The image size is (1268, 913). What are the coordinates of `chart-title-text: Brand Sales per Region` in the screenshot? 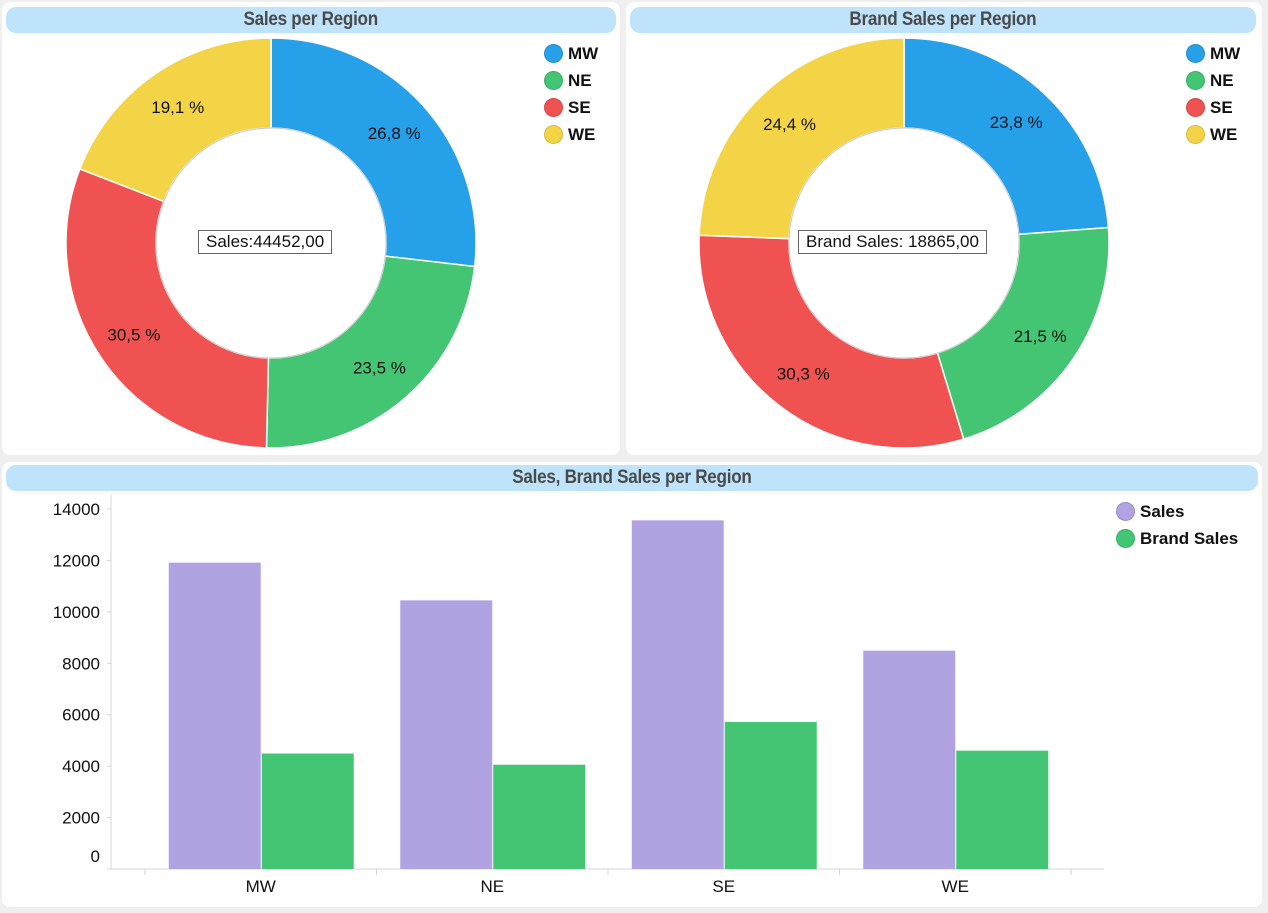 It's located at (943, 19).